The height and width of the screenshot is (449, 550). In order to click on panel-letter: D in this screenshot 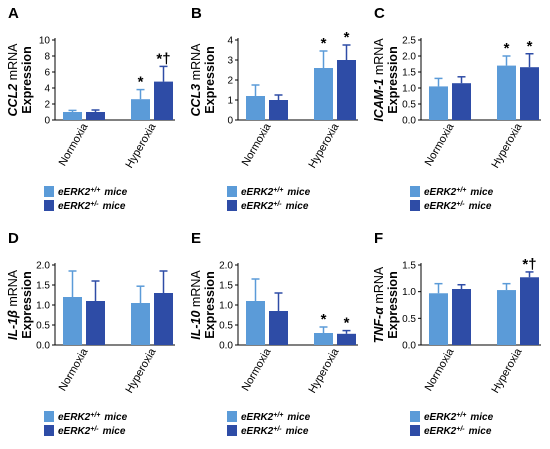, I will do `click(13, 238)`.